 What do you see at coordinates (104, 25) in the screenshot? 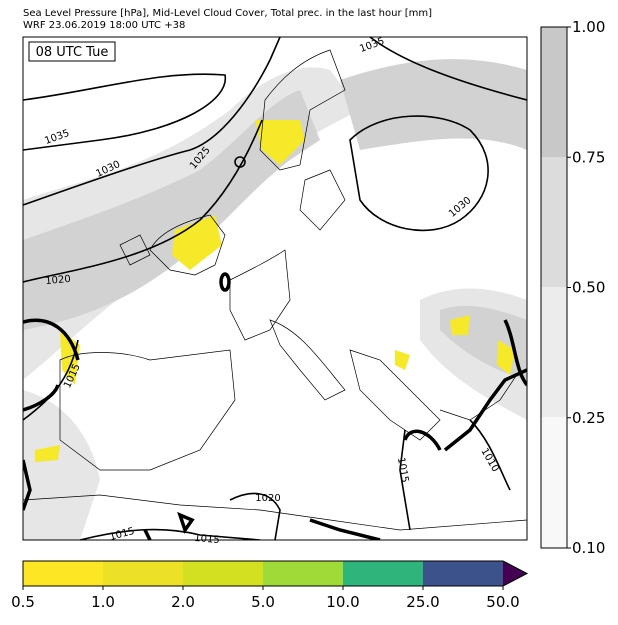
I see `subtitle: WRF 23.06.2019 18:00 UTC +38` at bounding box center [104, 25].